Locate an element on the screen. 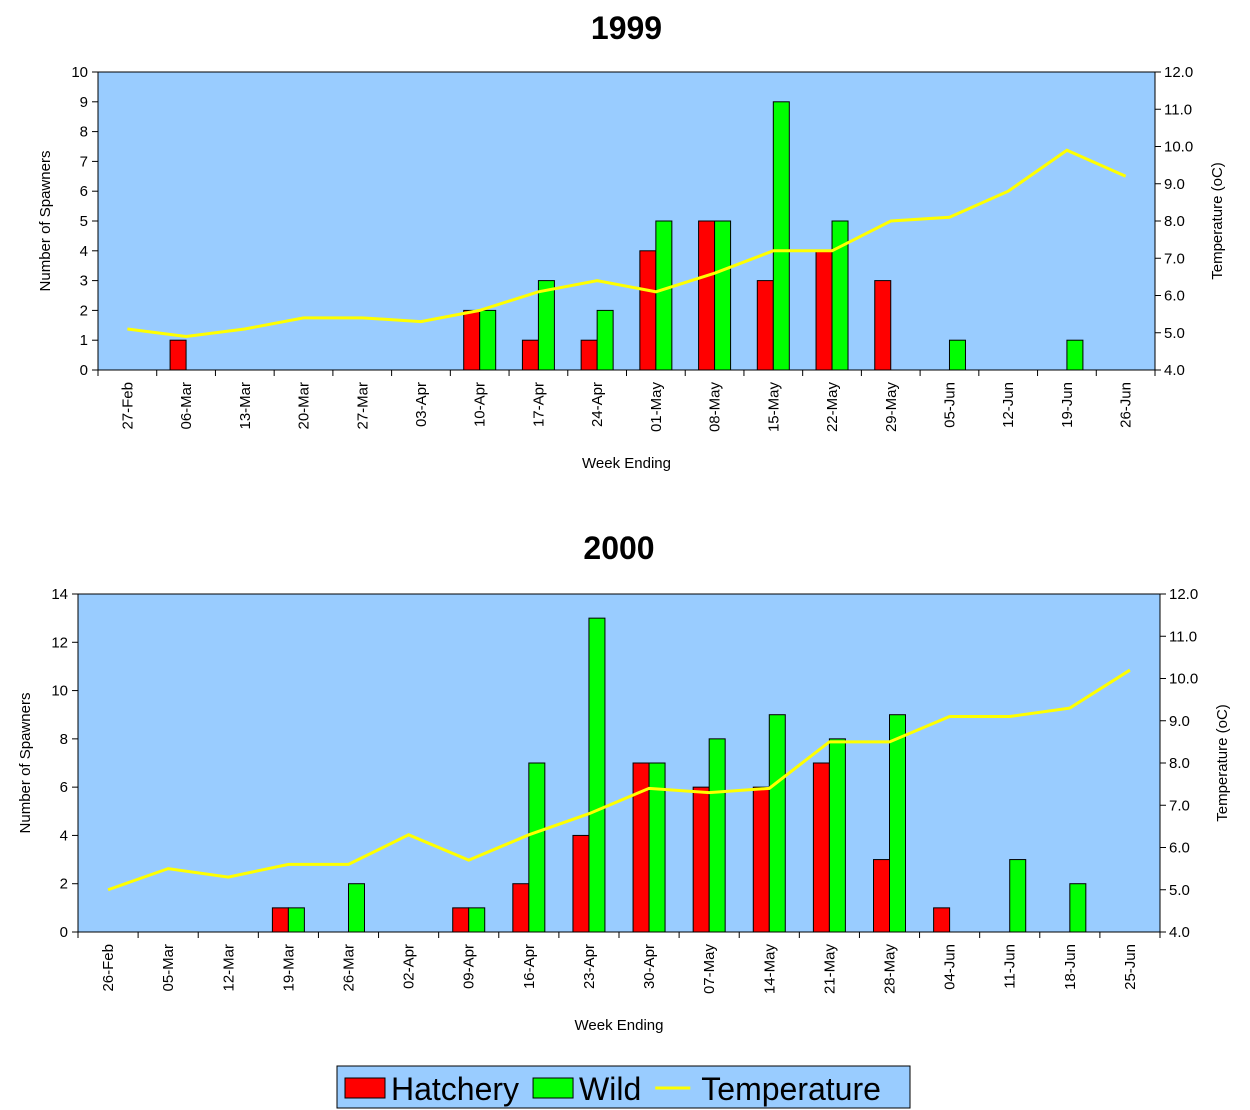 The width and height of the screenshot is (1250, 1110). legend-label: Hatchery is located at coordinates (455, 1089).